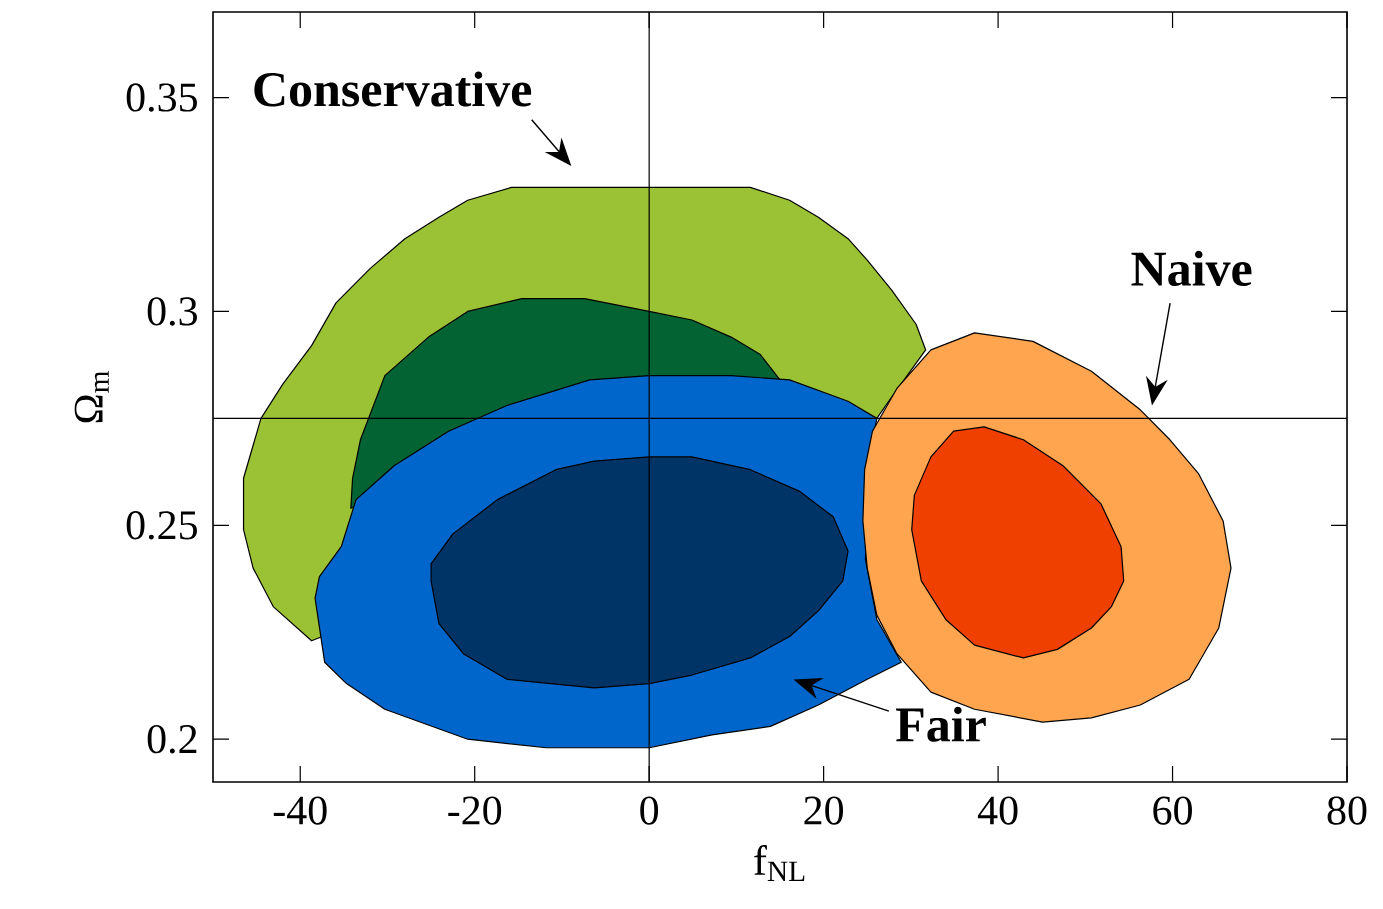  Describe the element at coordinates (172, 739) in the screenshot. I see `y-tick-label: 0.2` at that location.